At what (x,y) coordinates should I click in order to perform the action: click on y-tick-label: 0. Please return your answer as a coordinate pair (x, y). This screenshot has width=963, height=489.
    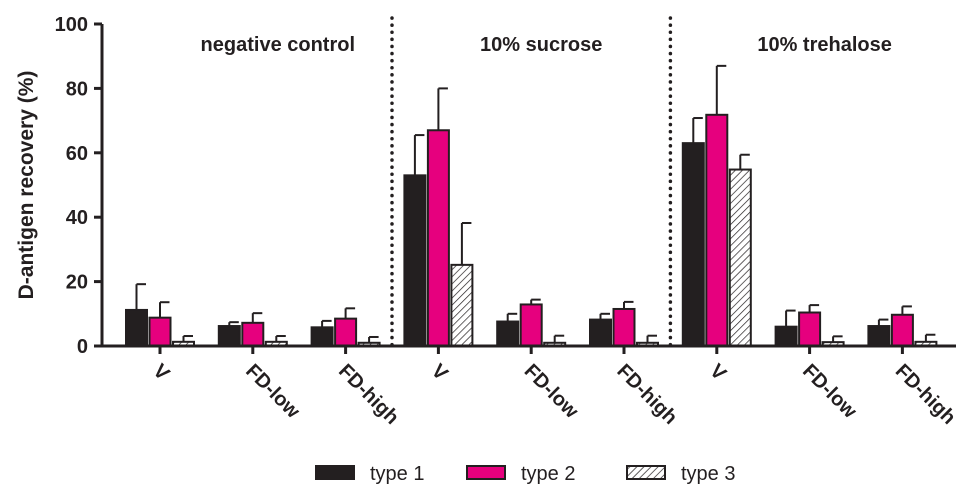
    Looking at the image, I should click on (82, 347).